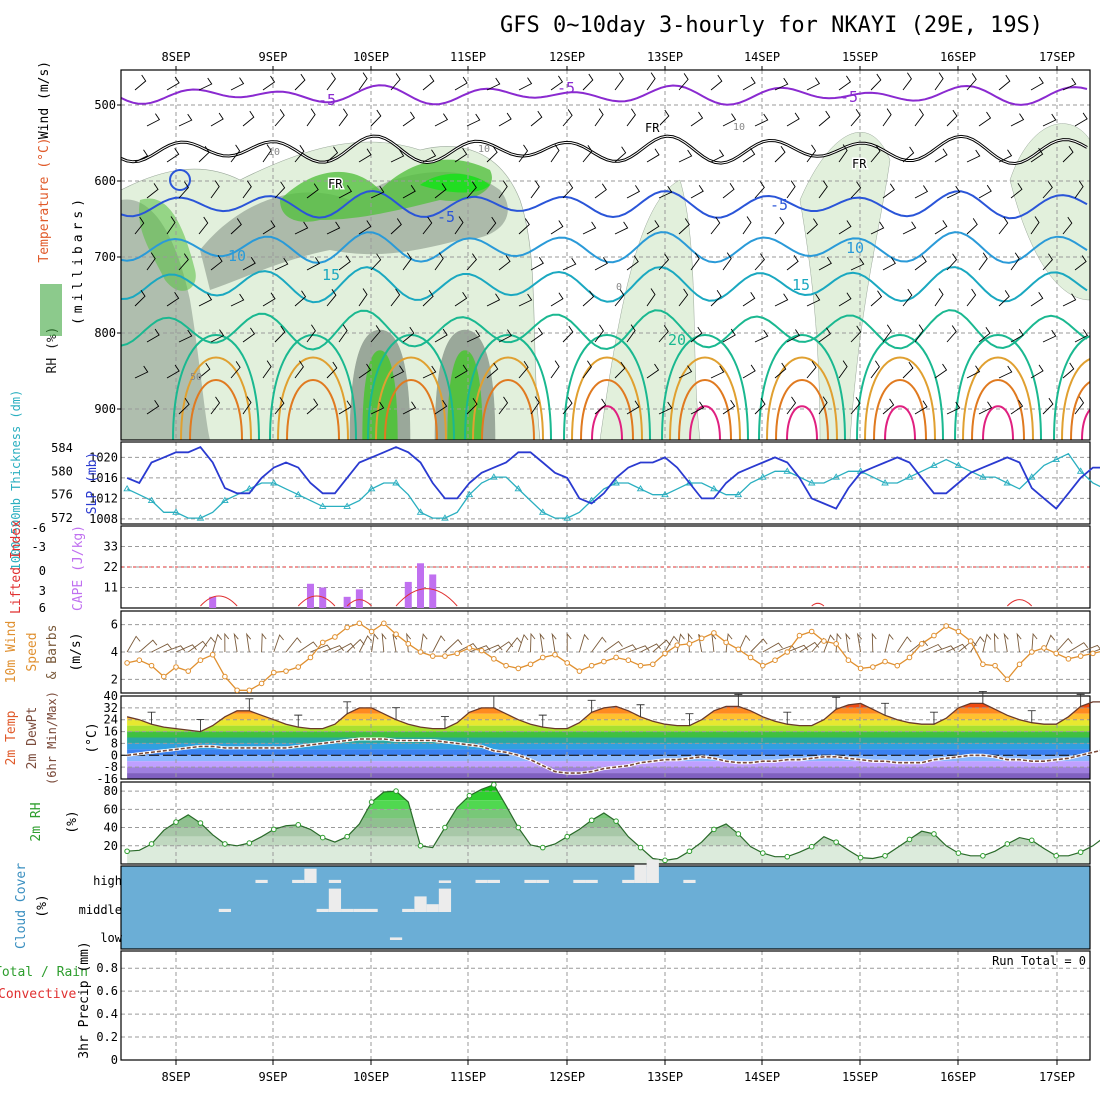 The width and height of the screenshot is (1100, 1104). What do you see at coordinates (78, 260) in the screenshot?
I see `pressure-axis-label: (millibars)` at bounding box center [78, 260].